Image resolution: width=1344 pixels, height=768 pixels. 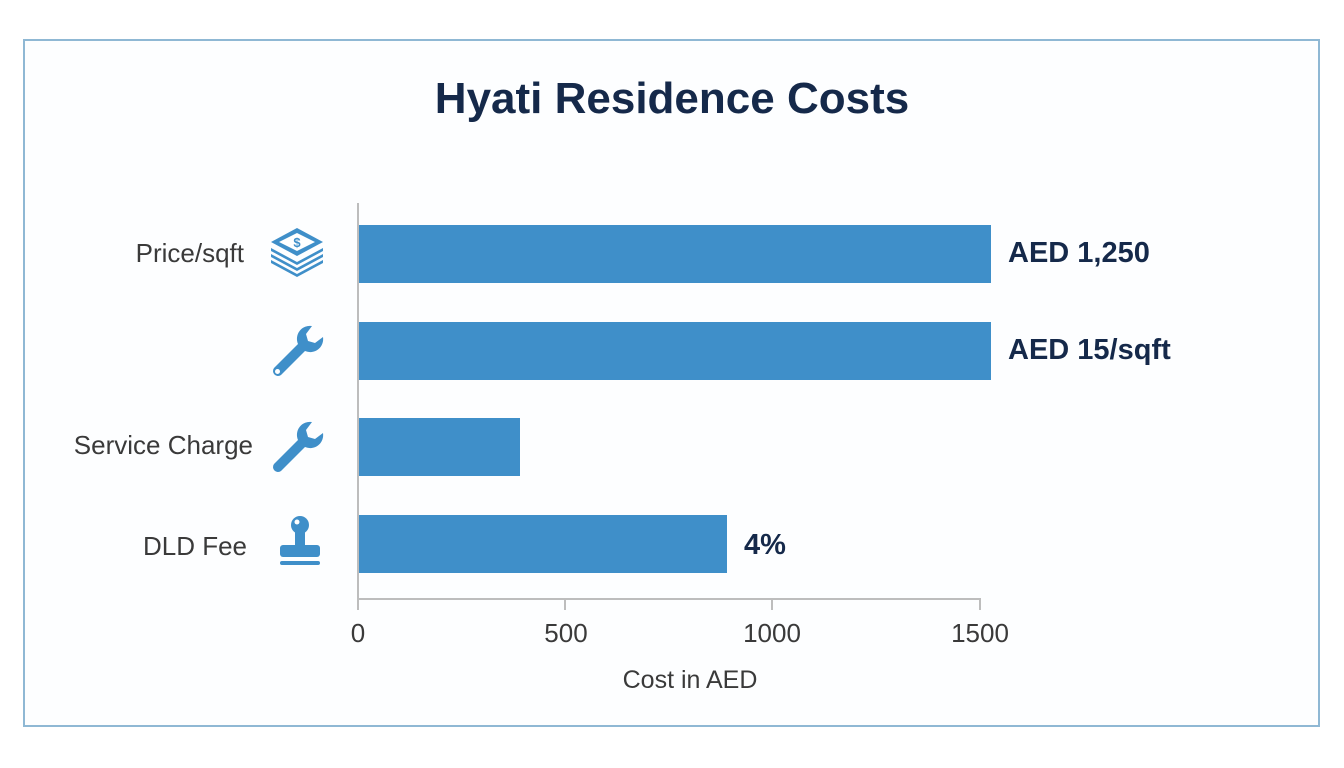 What do you see at coordinates (675, 254) in the screenshot?
I see `bar-price-sqft` at bounding box center [675, 254].